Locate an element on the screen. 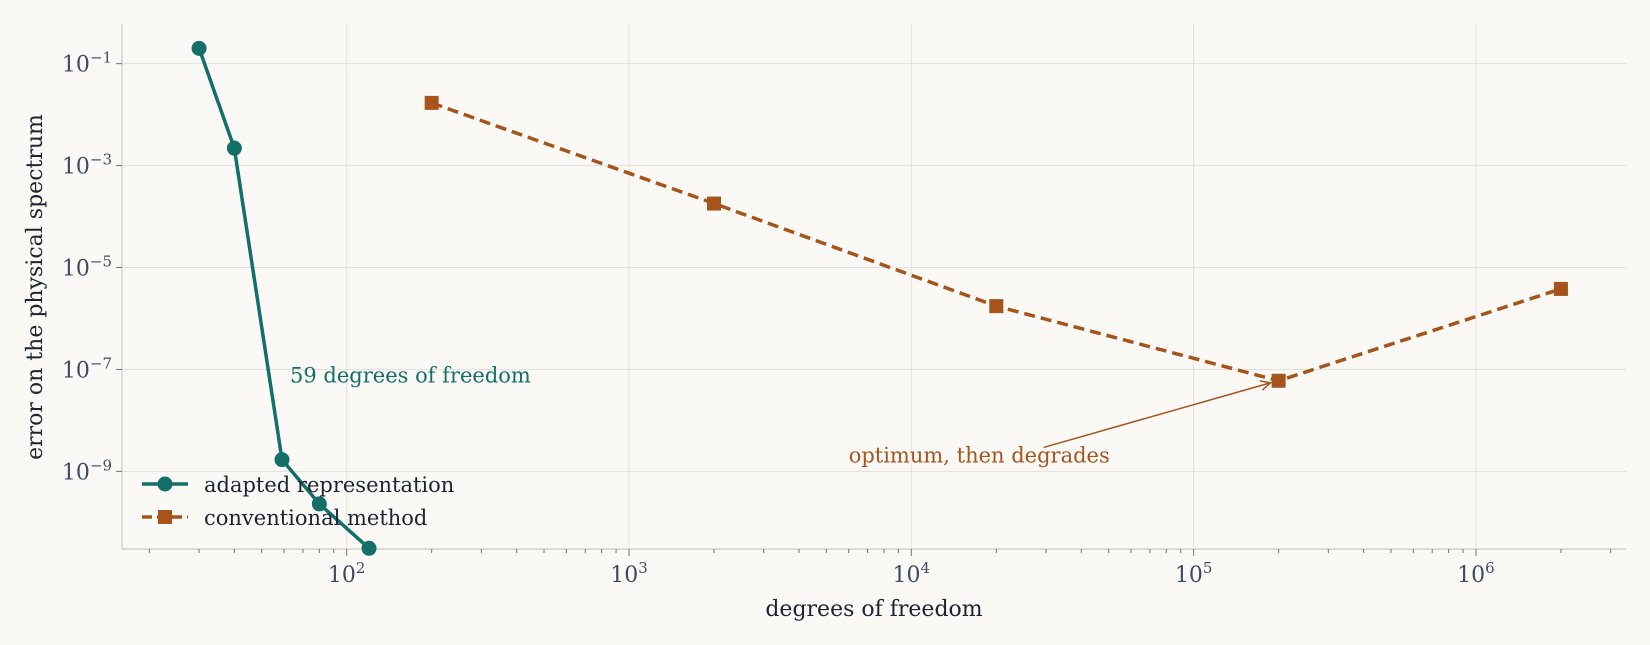  annotation-arrowhead is located at coordinates (1266, 385).